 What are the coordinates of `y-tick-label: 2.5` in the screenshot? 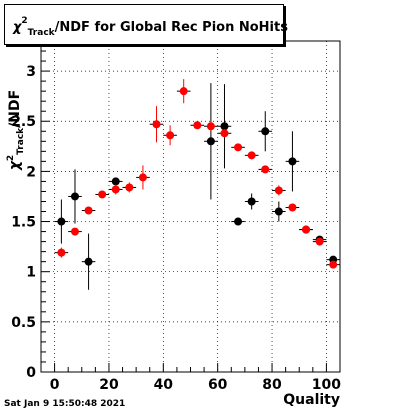 It's located at (23, 122).